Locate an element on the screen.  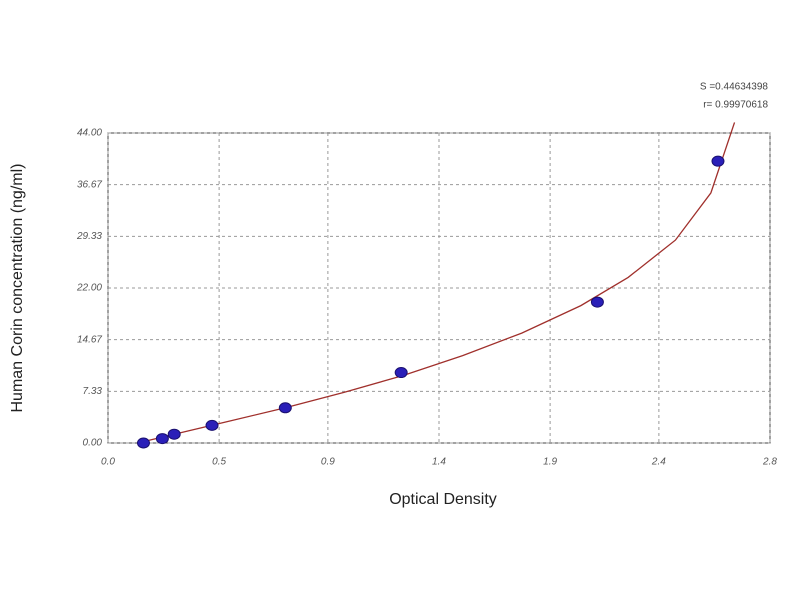
fit-annotation: S =0.44634398 is located at coordinates (734, 87).